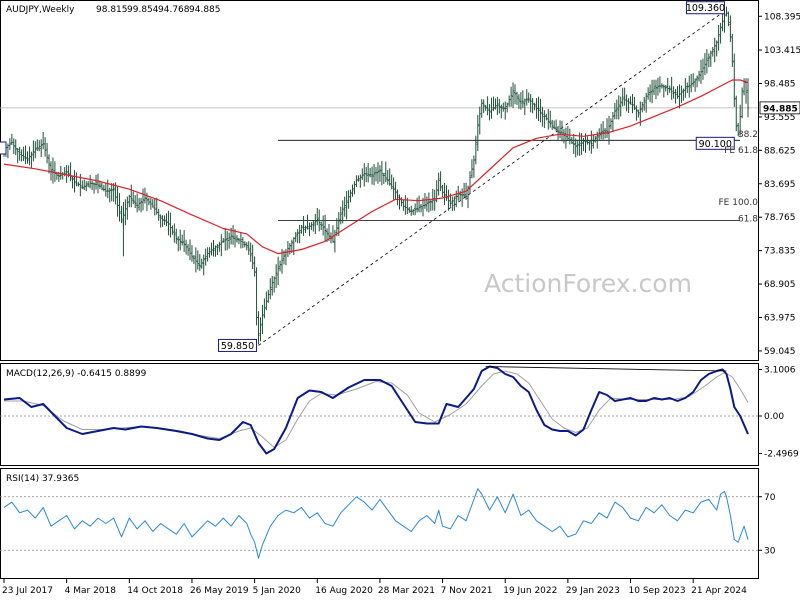 Image resolution: width=800 pixels, height=604 pixels. Describe the element at coordinates (780, 118) in the screenshot. I see `price-y-tick-label: 93.555` at that location.